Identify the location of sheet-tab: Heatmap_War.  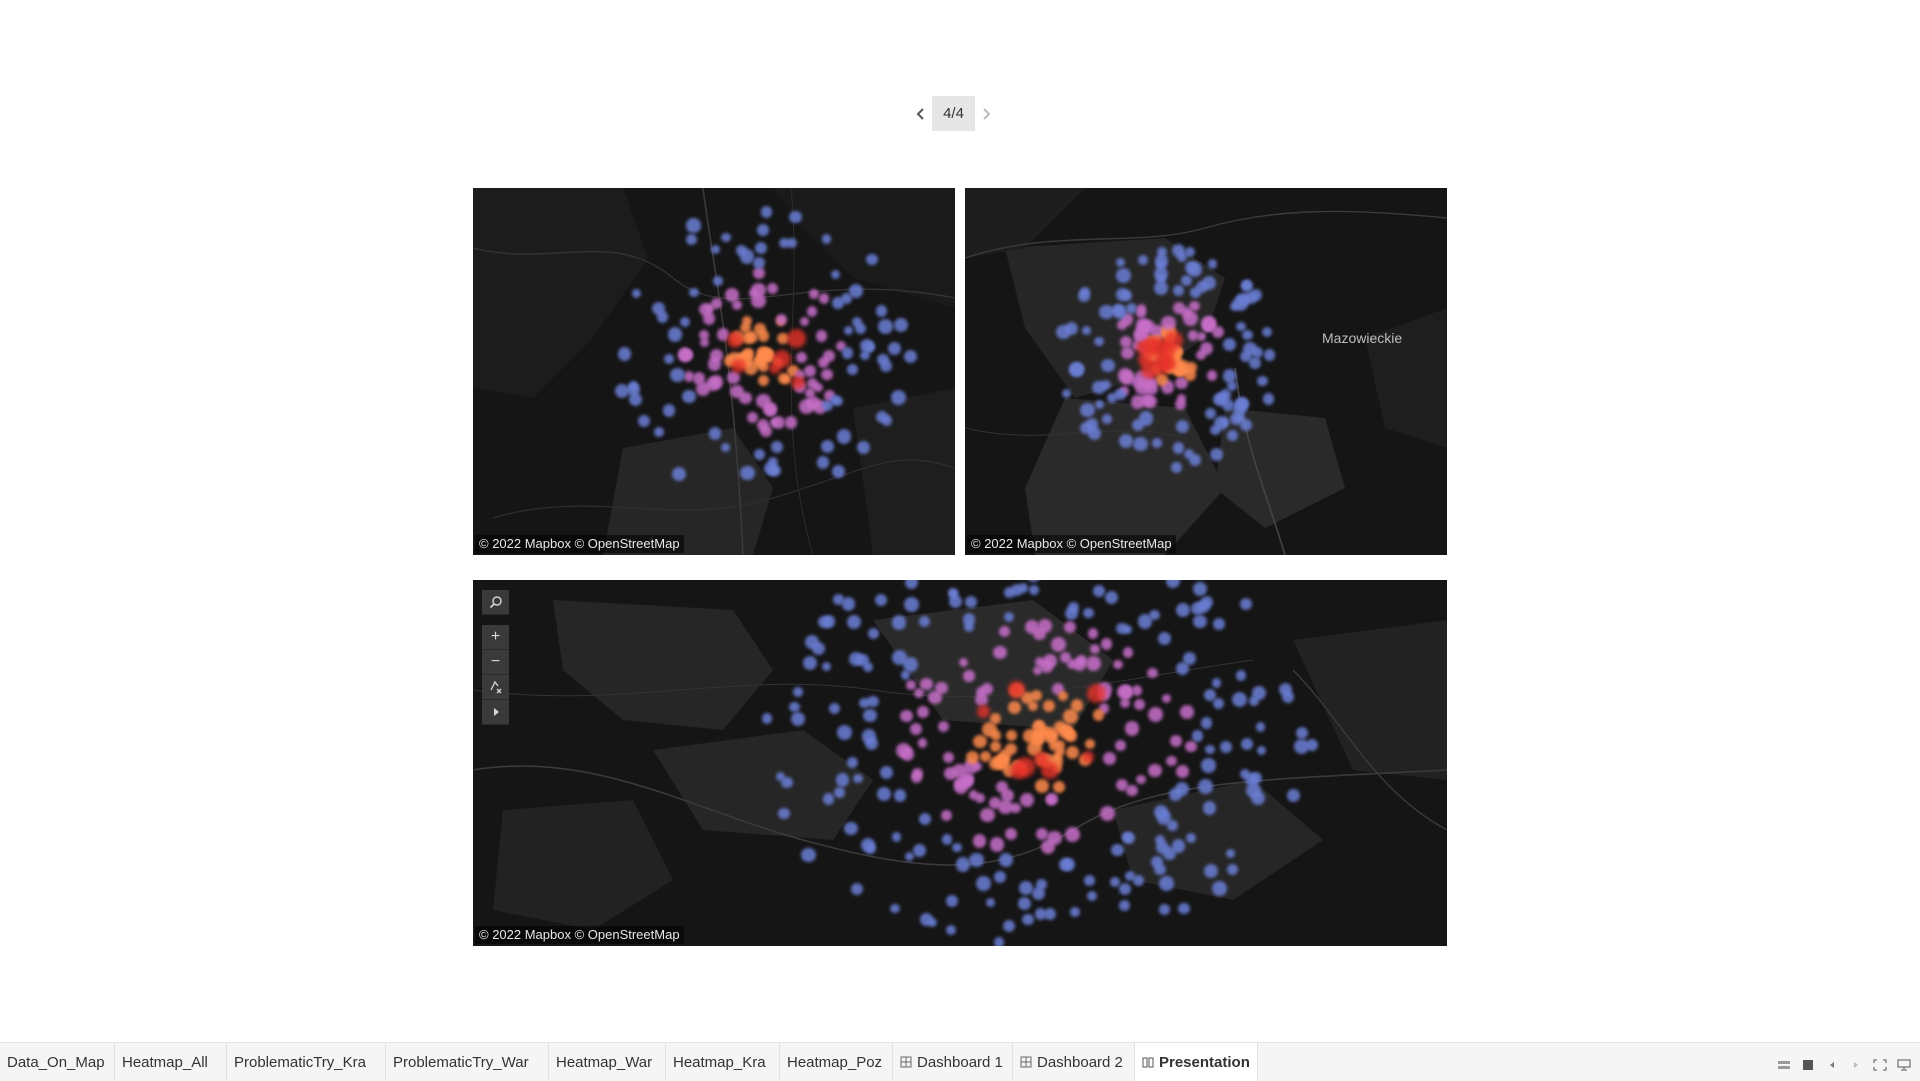
(607, 1062).